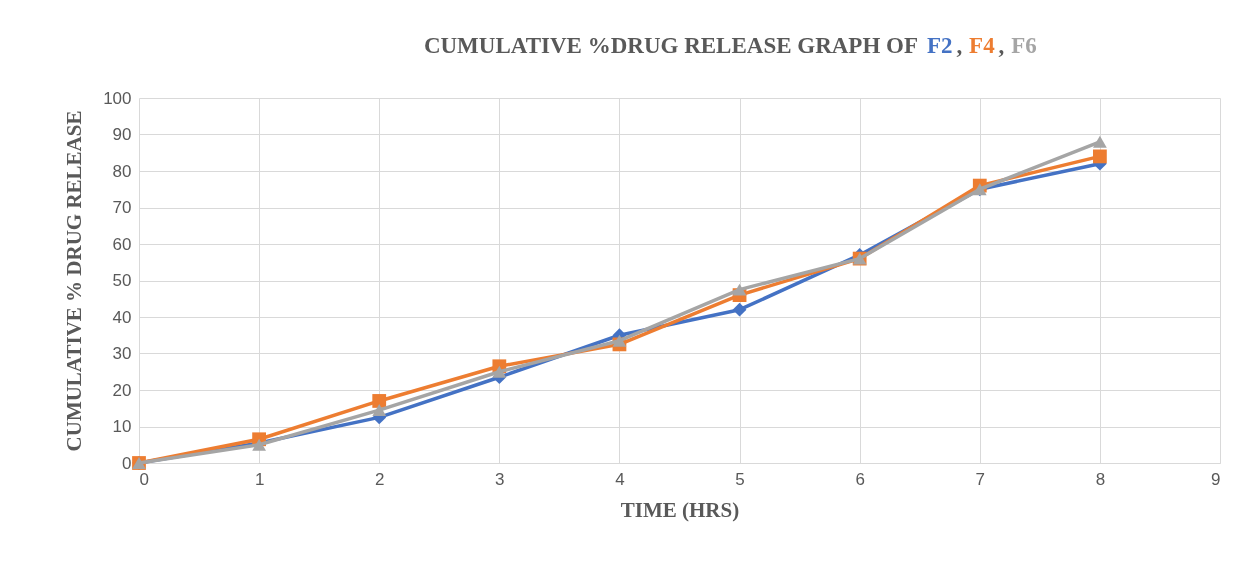 The height and width of the screenshot is (572, 1245). What do you see at coordinates (144, 479) in the screenshot?
I see `x-tick-label: 0` at bounding box center [144, 479].